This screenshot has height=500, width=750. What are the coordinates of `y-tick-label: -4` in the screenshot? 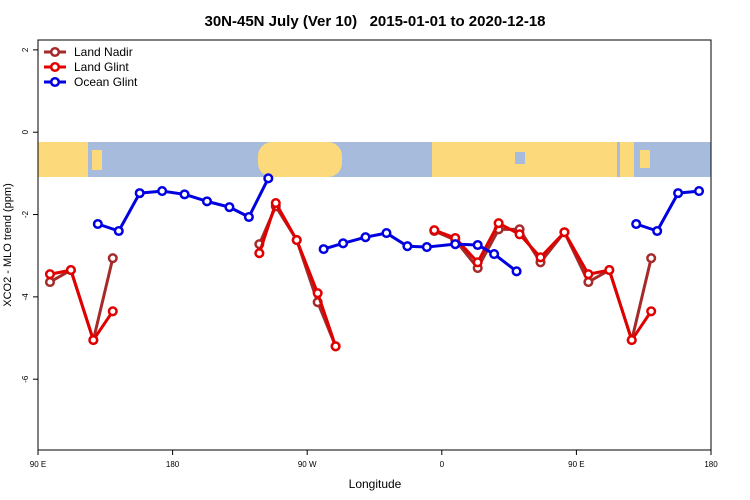 It's located at (25, 297).